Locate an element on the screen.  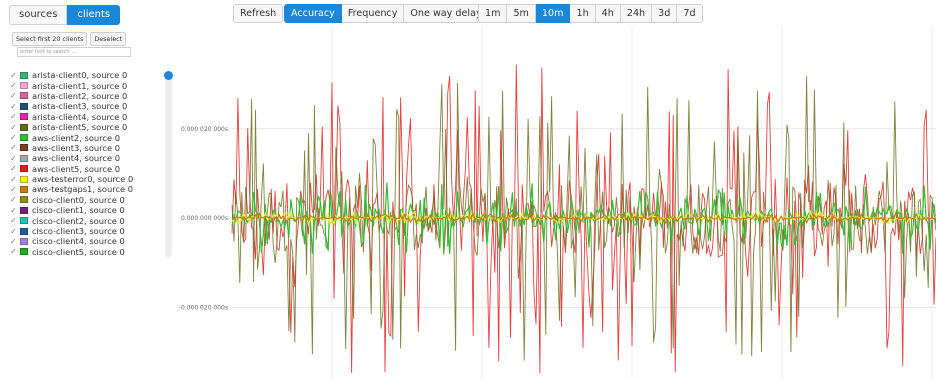
client-list-item: ✓ arista-client5, source 0 is located at coordinates (90, 127).